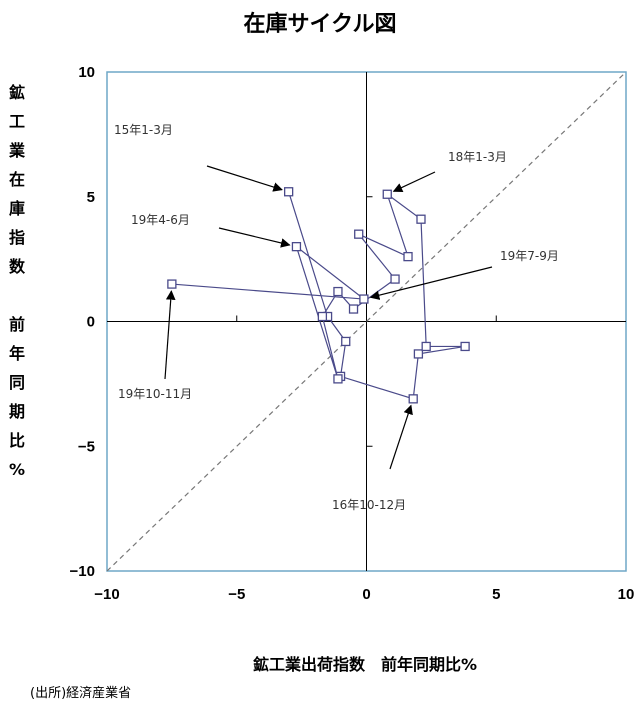  I want to click on y-axis-label-char: 指, so click(16, 237).